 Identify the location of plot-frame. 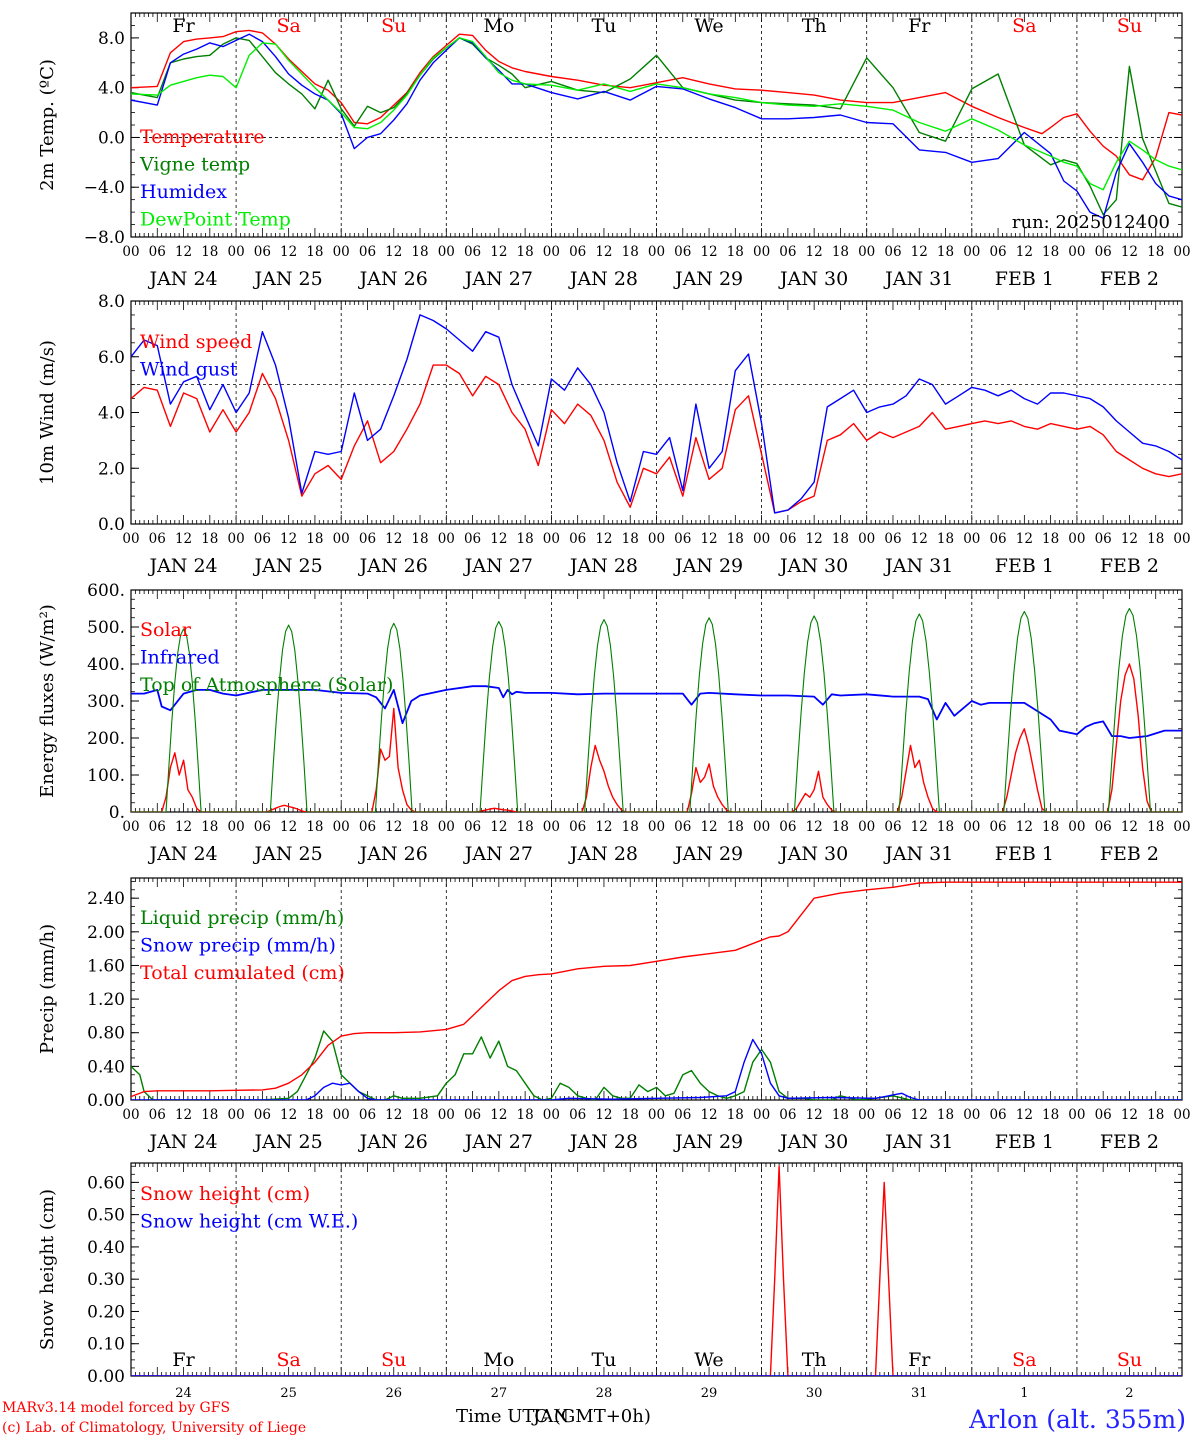
(656, 125).